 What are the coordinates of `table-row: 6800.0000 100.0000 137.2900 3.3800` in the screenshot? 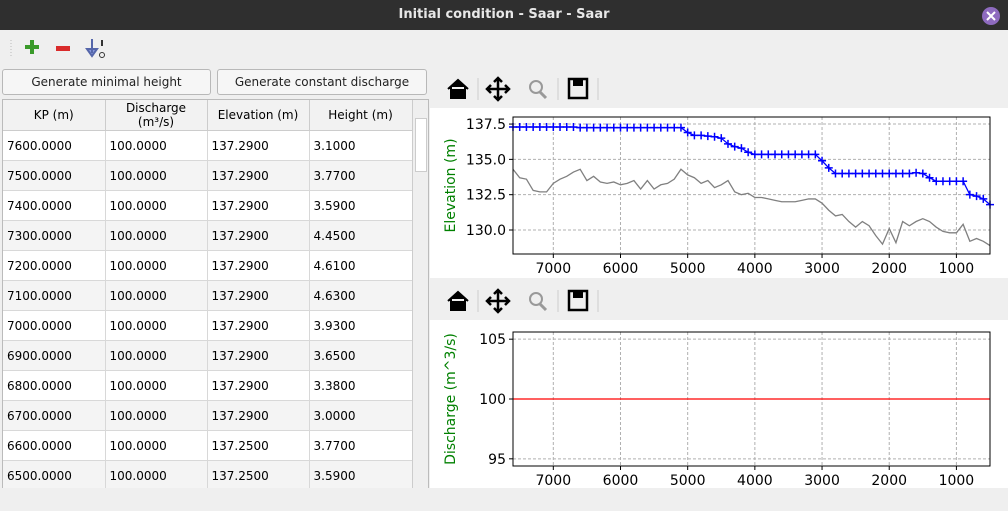 It's located at (208, 385).